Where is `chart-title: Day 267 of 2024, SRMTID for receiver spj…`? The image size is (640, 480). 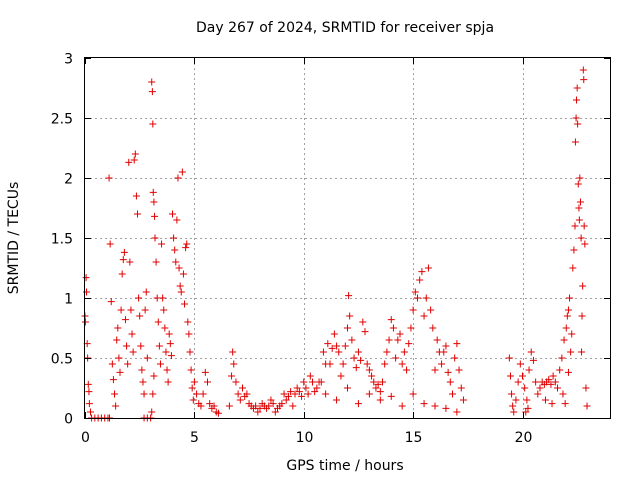
chart-title: Day 267 of 2024, SRMTID for receiver spj… is located at coordinates (345, 28).